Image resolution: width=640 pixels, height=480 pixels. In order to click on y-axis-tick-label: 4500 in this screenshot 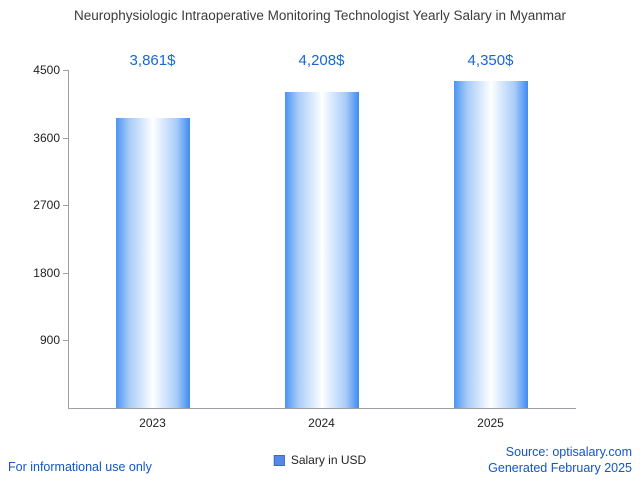, I will do `click(46, 70)`.